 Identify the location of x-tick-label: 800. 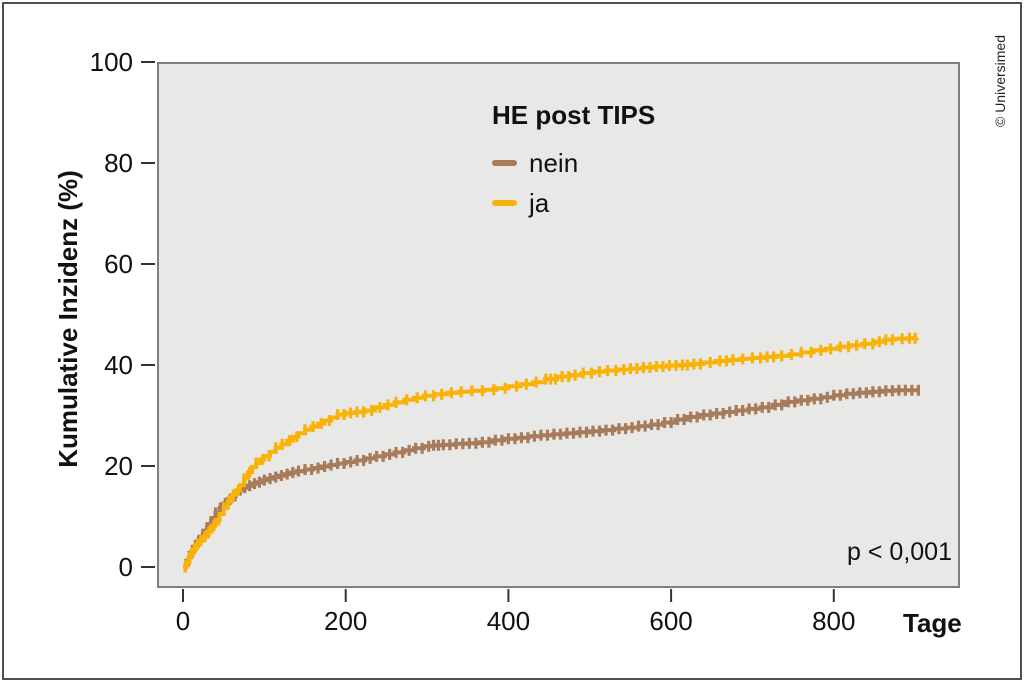
(833, 621).